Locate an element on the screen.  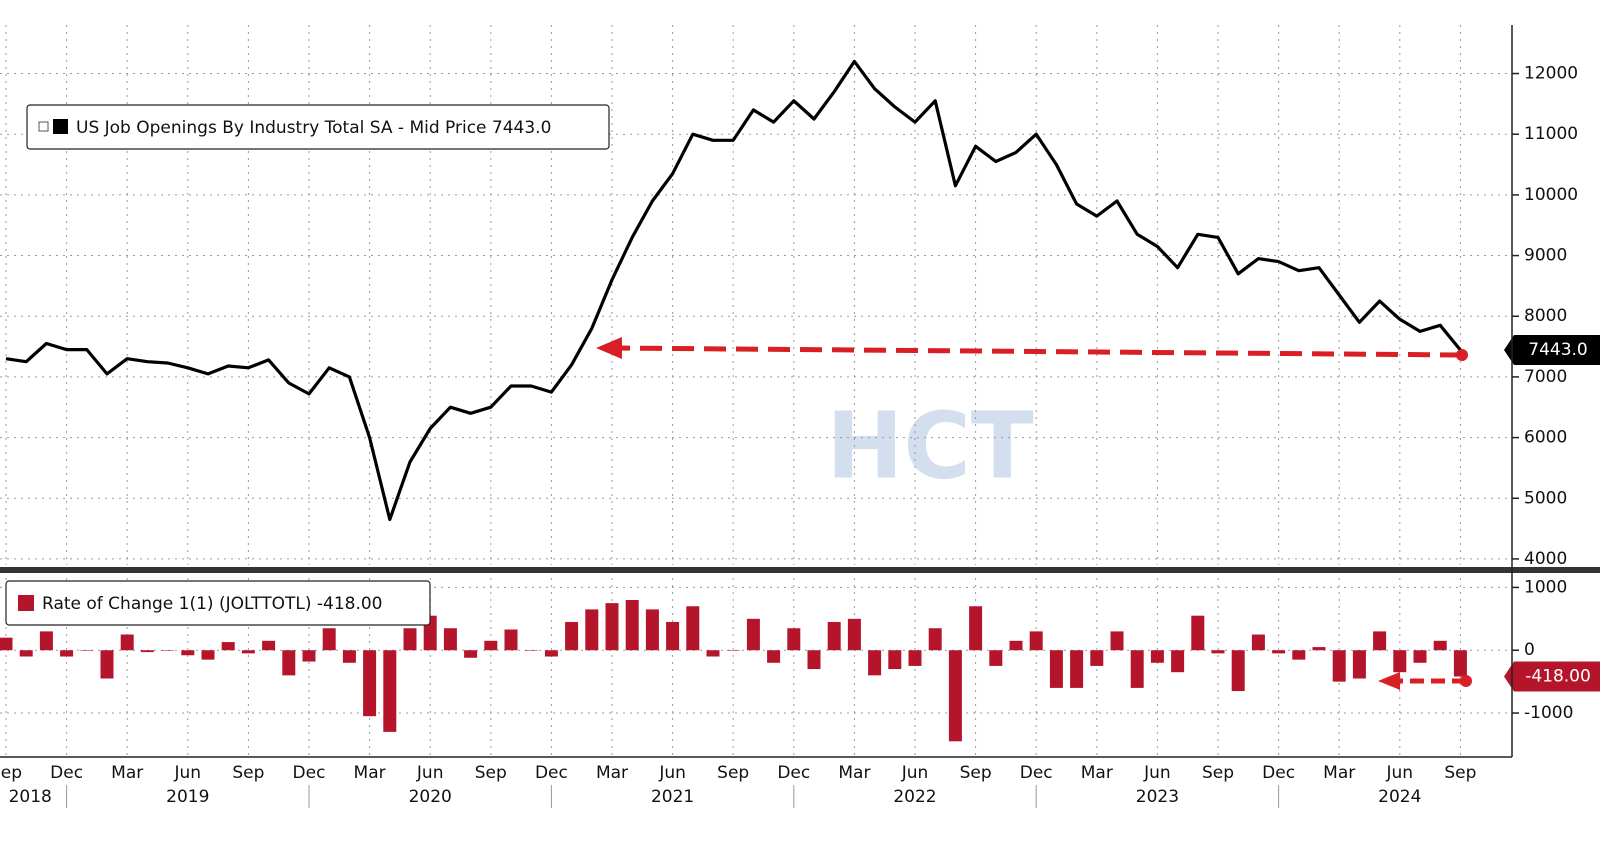
legend-bottom is located at coordinates (218, 603).